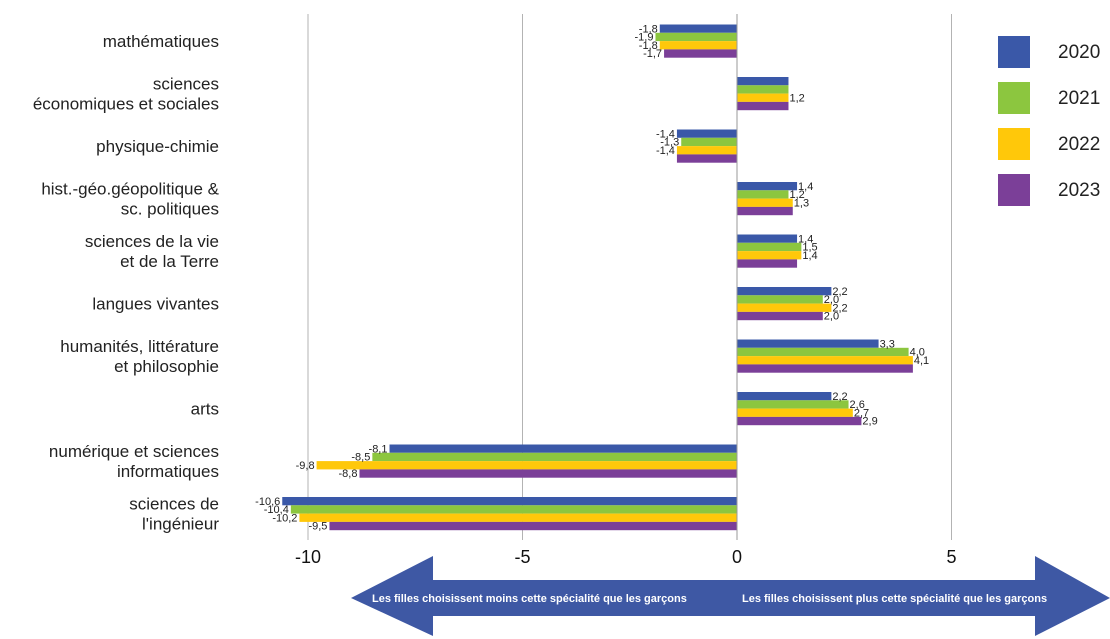 Image resolution: width=1110 pixels, height=639 pixels. Describe the element at coordinates (139, 356) in the screenshot. I see `category-label: humanités, littérature et philosophie` at that location.